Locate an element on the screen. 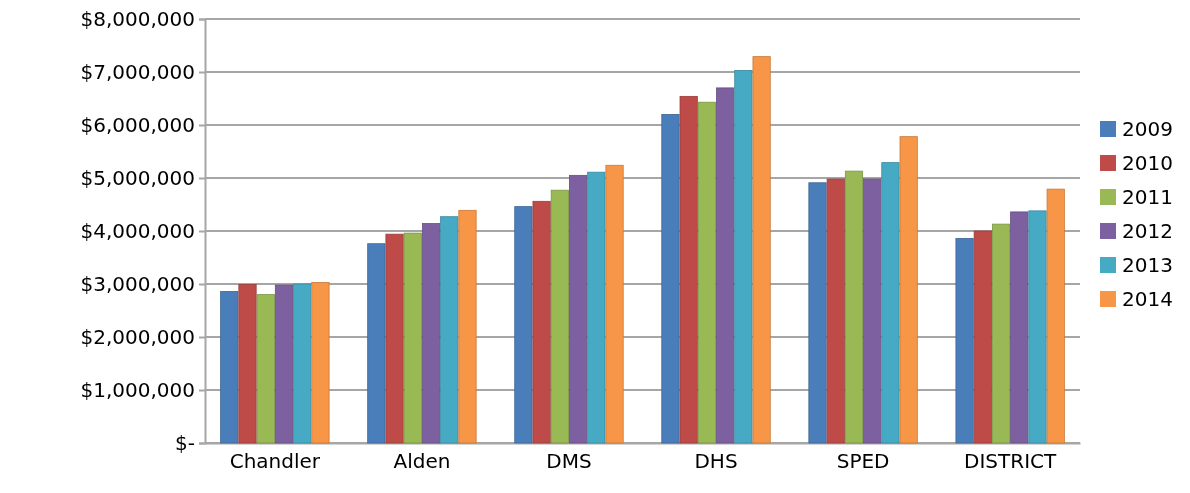 This screenshot has height=493, width=1190. x-tick-label: Chandler is located at coordinates (275, 461).